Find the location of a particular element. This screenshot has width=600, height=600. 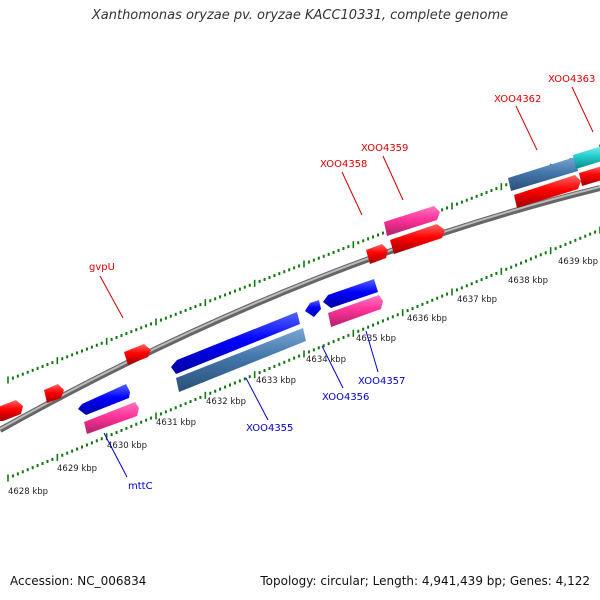

kbp-label: 4637 kbp is located at coordinates (477, 300).